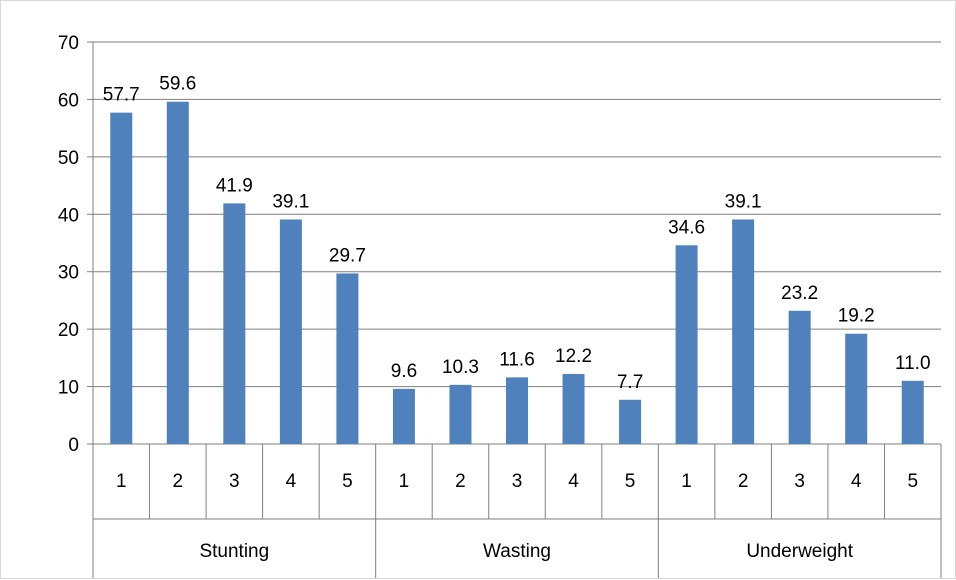  Describe the element at coordinates (177, 84) in the screenshot. I see `data-label: 59.6` at that location.